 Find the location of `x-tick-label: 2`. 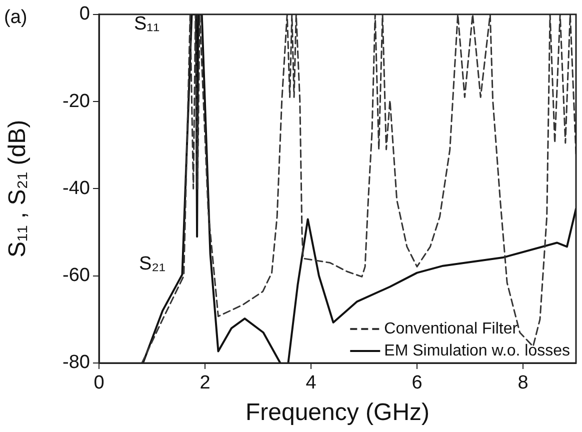

x-tick-label: 2 is located at coordinates (205, 383).